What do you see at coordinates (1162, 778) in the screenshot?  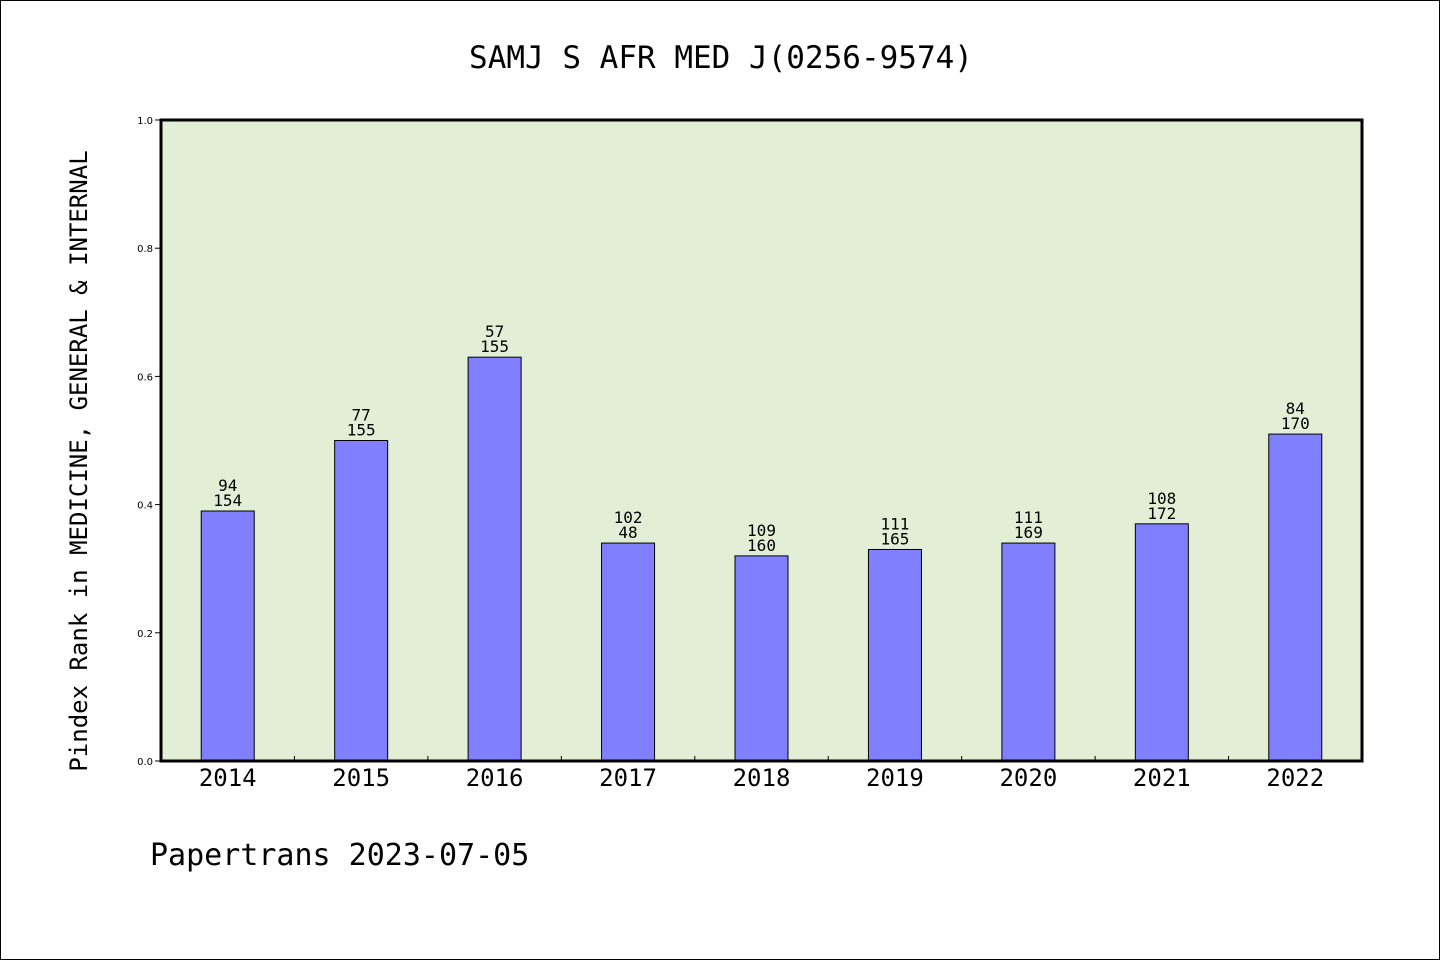 I see `x-tick-label: 2021` at bounding box center [1162, 778].